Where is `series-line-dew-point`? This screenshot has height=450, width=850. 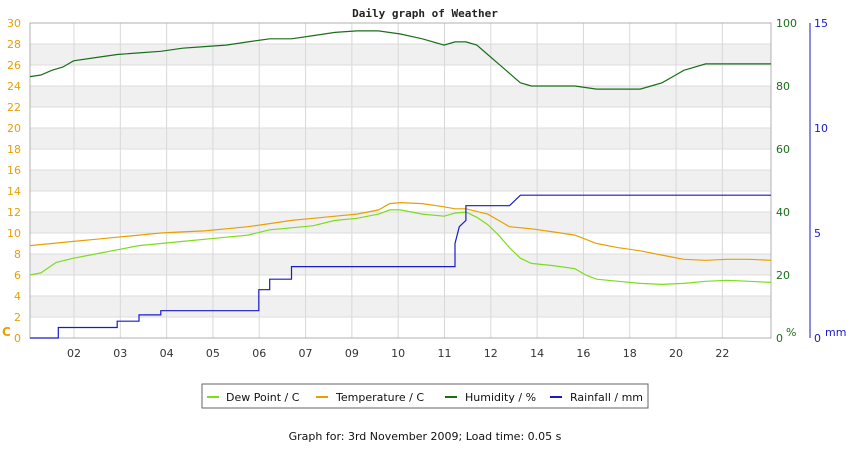 series-line-dew-point is located at coordinates (400, 247).